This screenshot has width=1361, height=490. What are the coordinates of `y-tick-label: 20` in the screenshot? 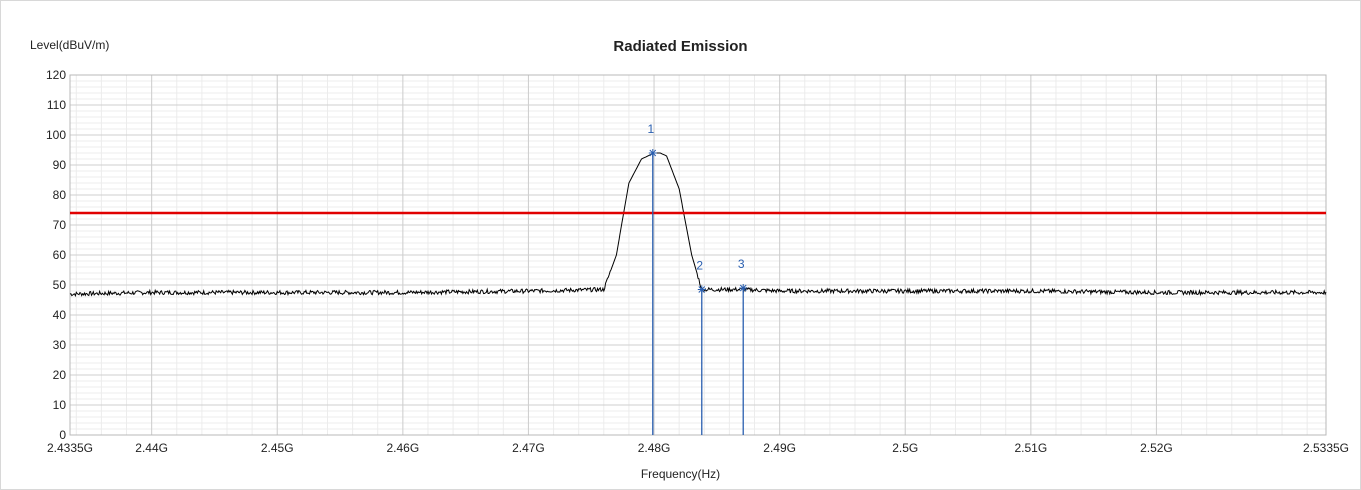 It's located at (60, 375).